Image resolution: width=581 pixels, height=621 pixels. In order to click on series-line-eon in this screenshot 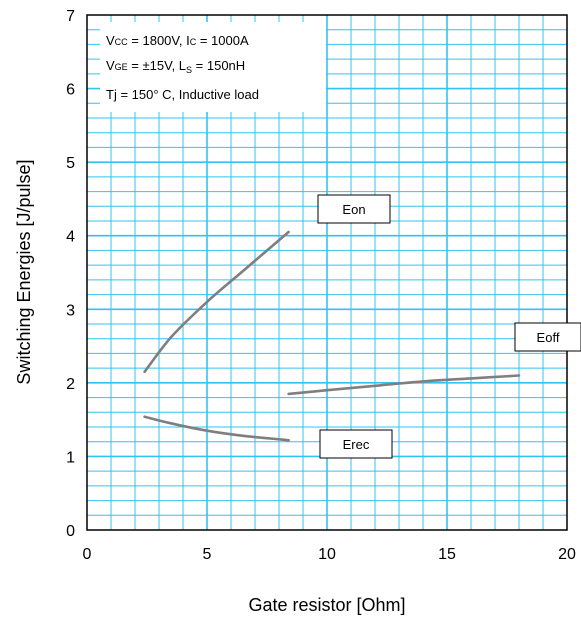, I will do `click(216, 302)`.